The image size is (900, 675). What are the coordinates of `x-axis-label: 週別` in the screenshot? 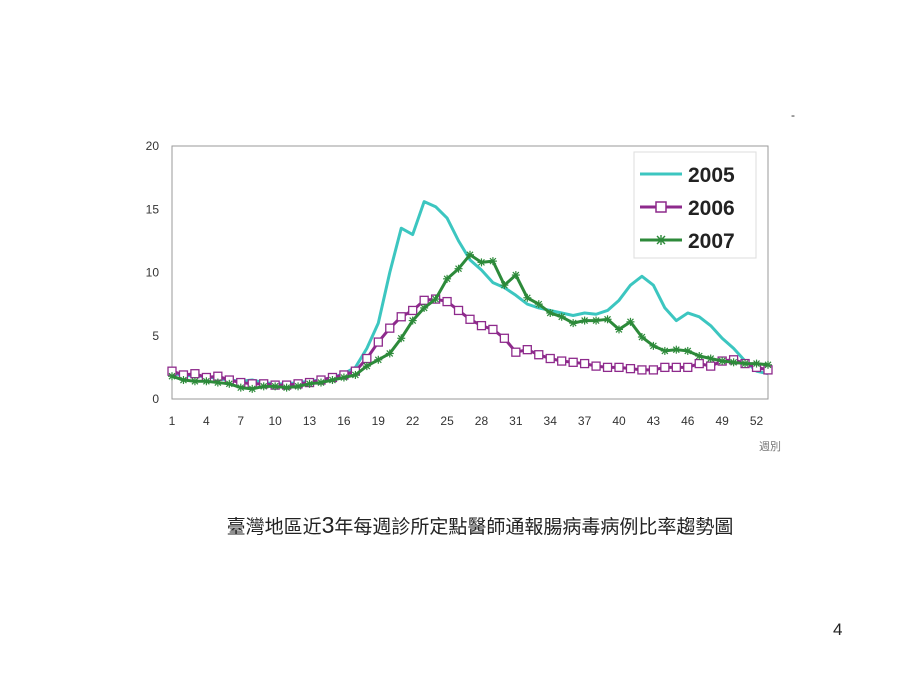 It's located at (770, 446).